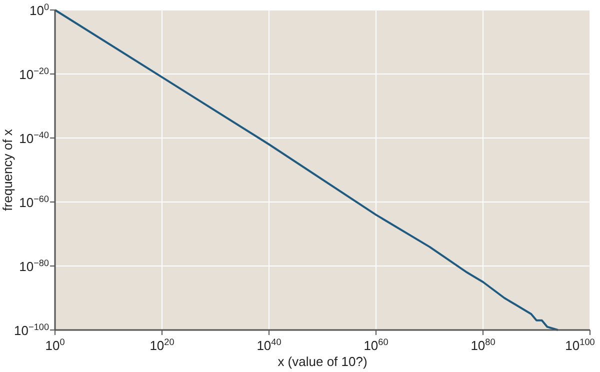 This screenshot has width=600, height=372. What do you see at coordinates (34, 74) in the screenshot?
I see `y-tick-label: 10$^{−20}$` at bounding box center [34, 74].